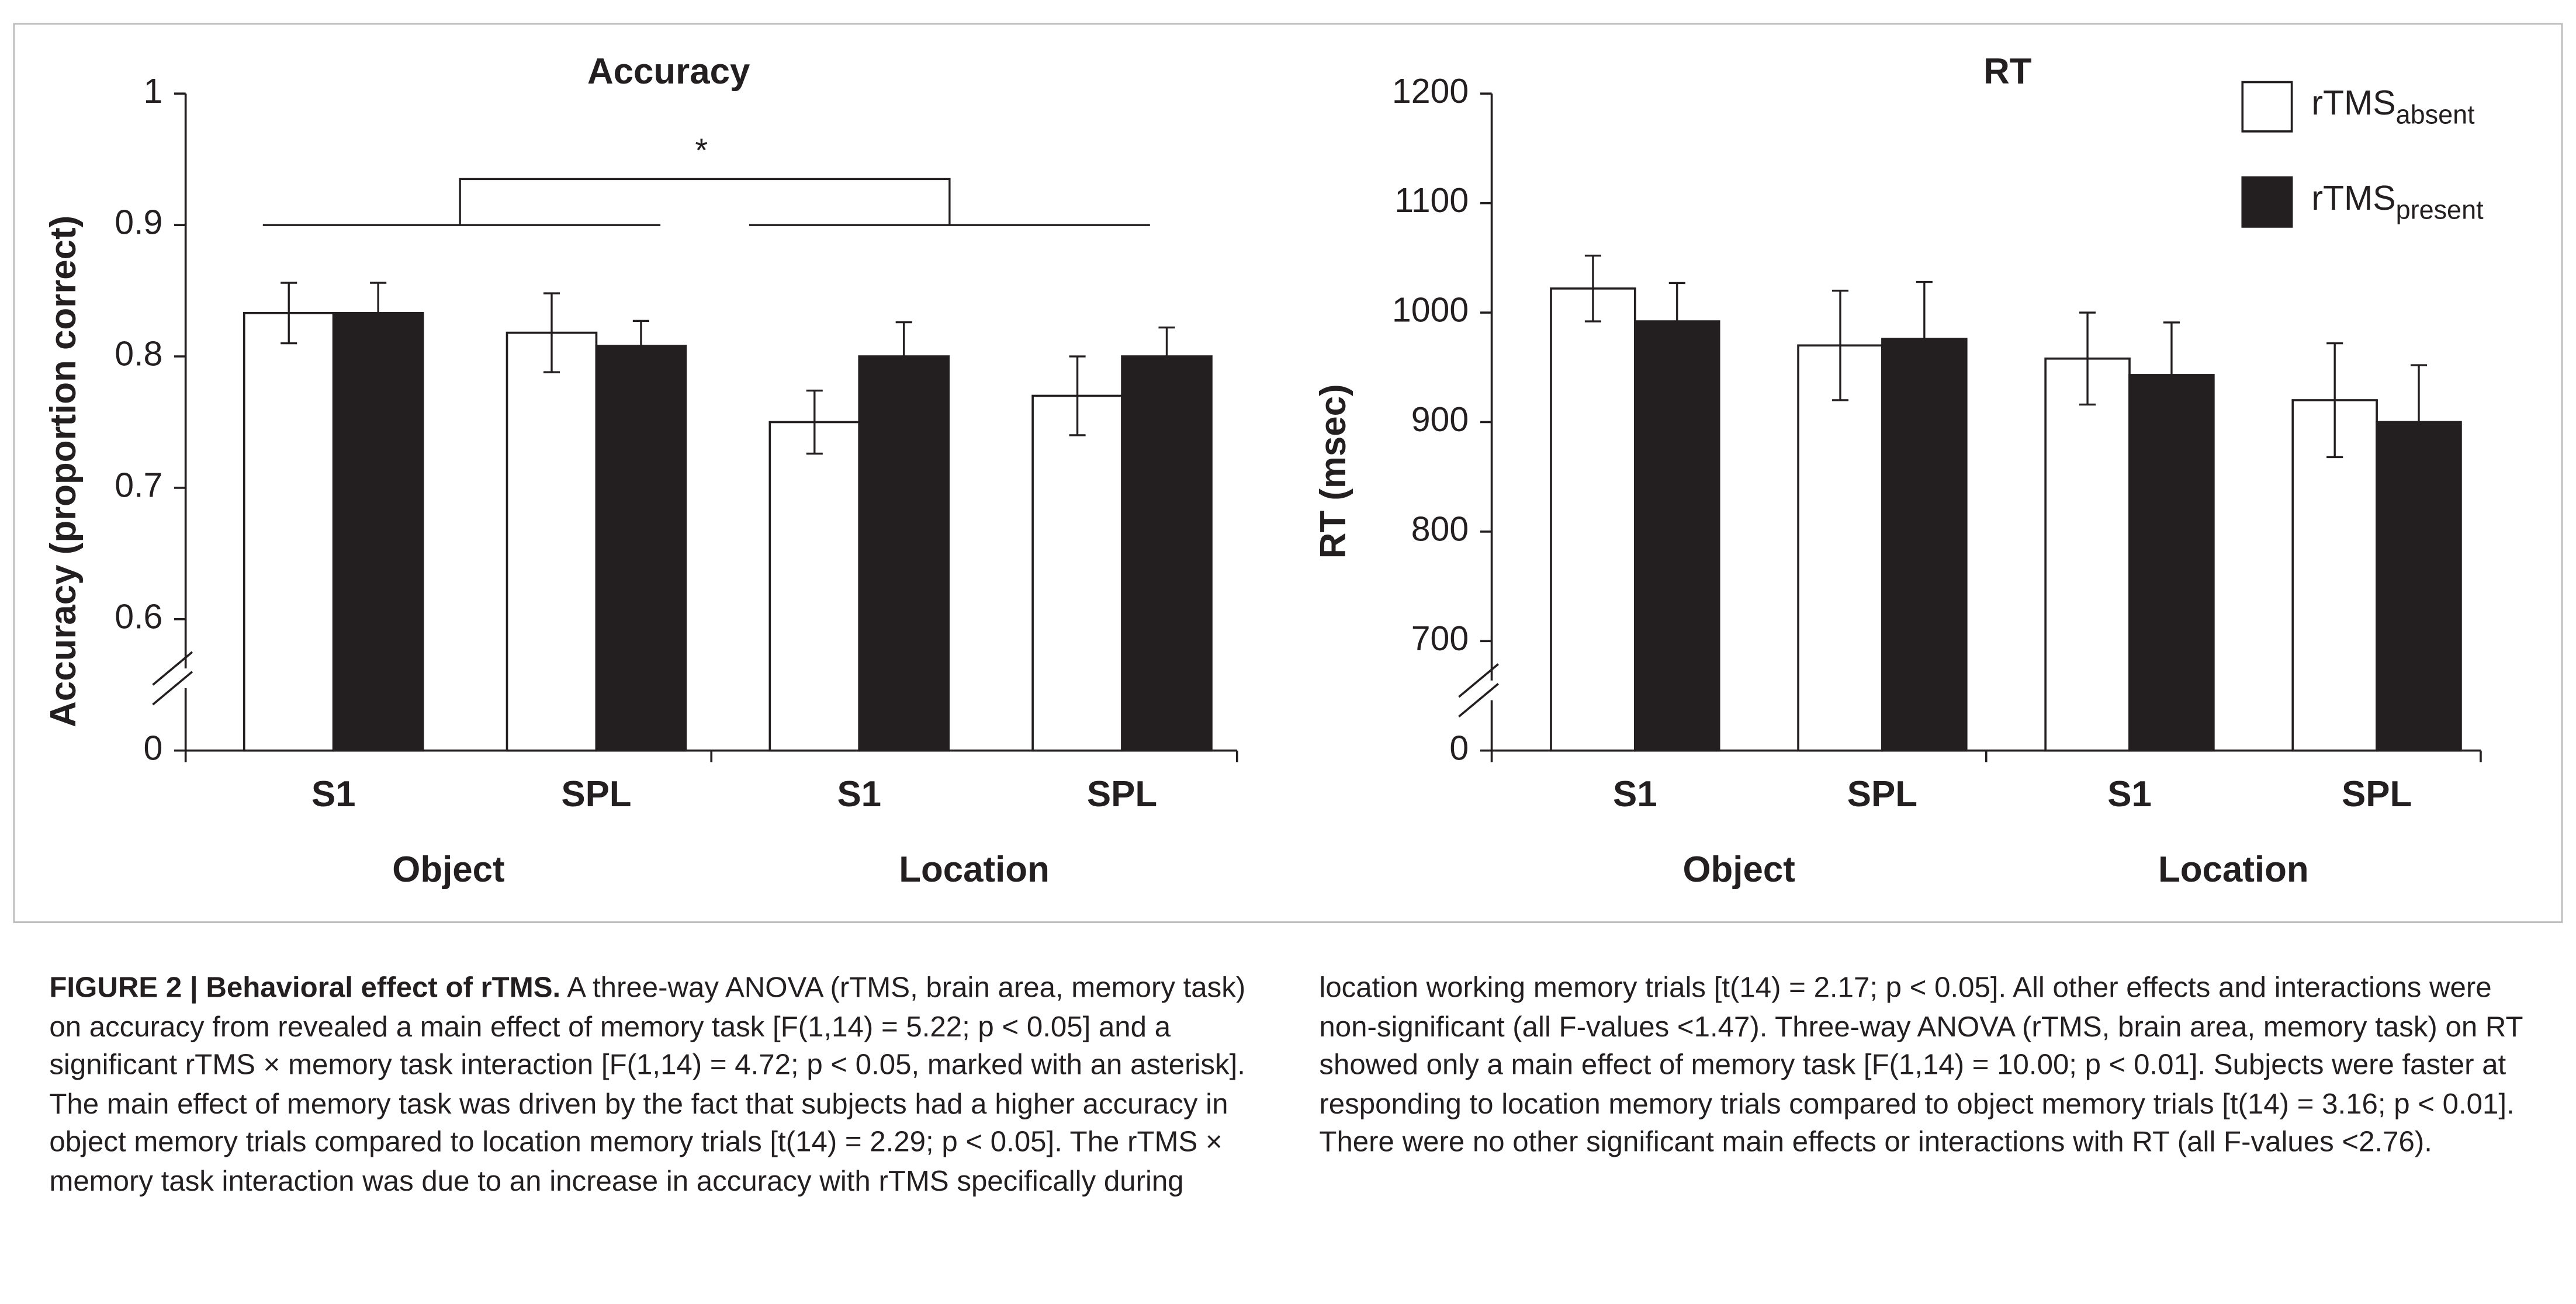 Image resolution: width=2576 pixels, height=1304 pixels. I want to click on y-tick-label: 700, so click(1440, 638).